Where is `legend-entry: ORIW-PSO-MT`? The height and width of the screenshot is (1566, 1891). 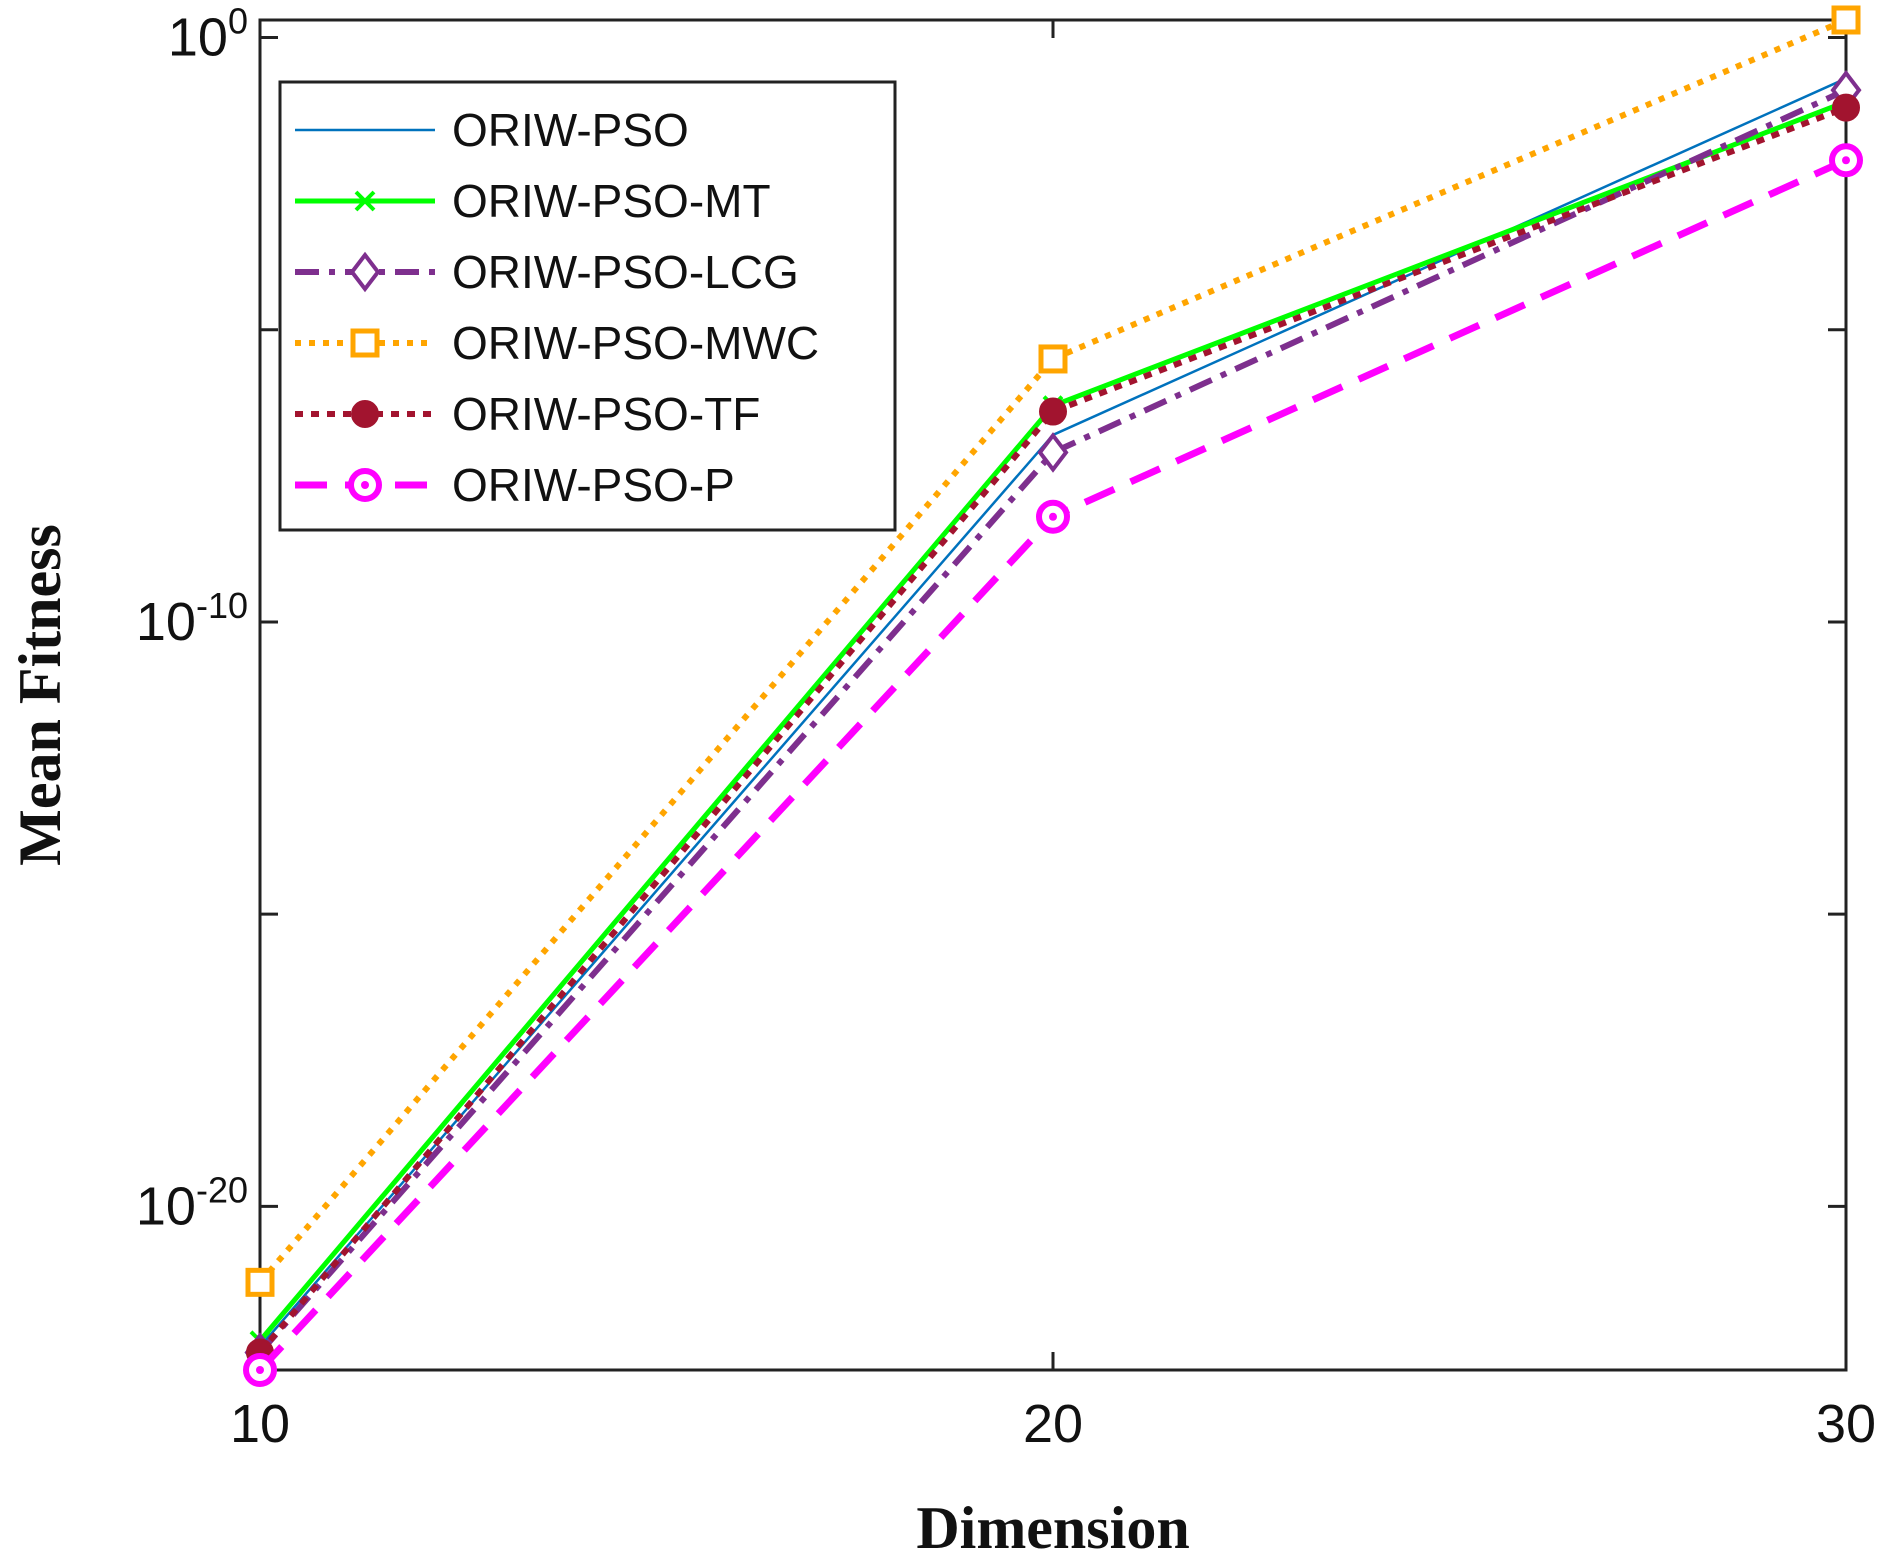 legend-entry: ORIW-PSO-MT is located at coordinates (533, 201).